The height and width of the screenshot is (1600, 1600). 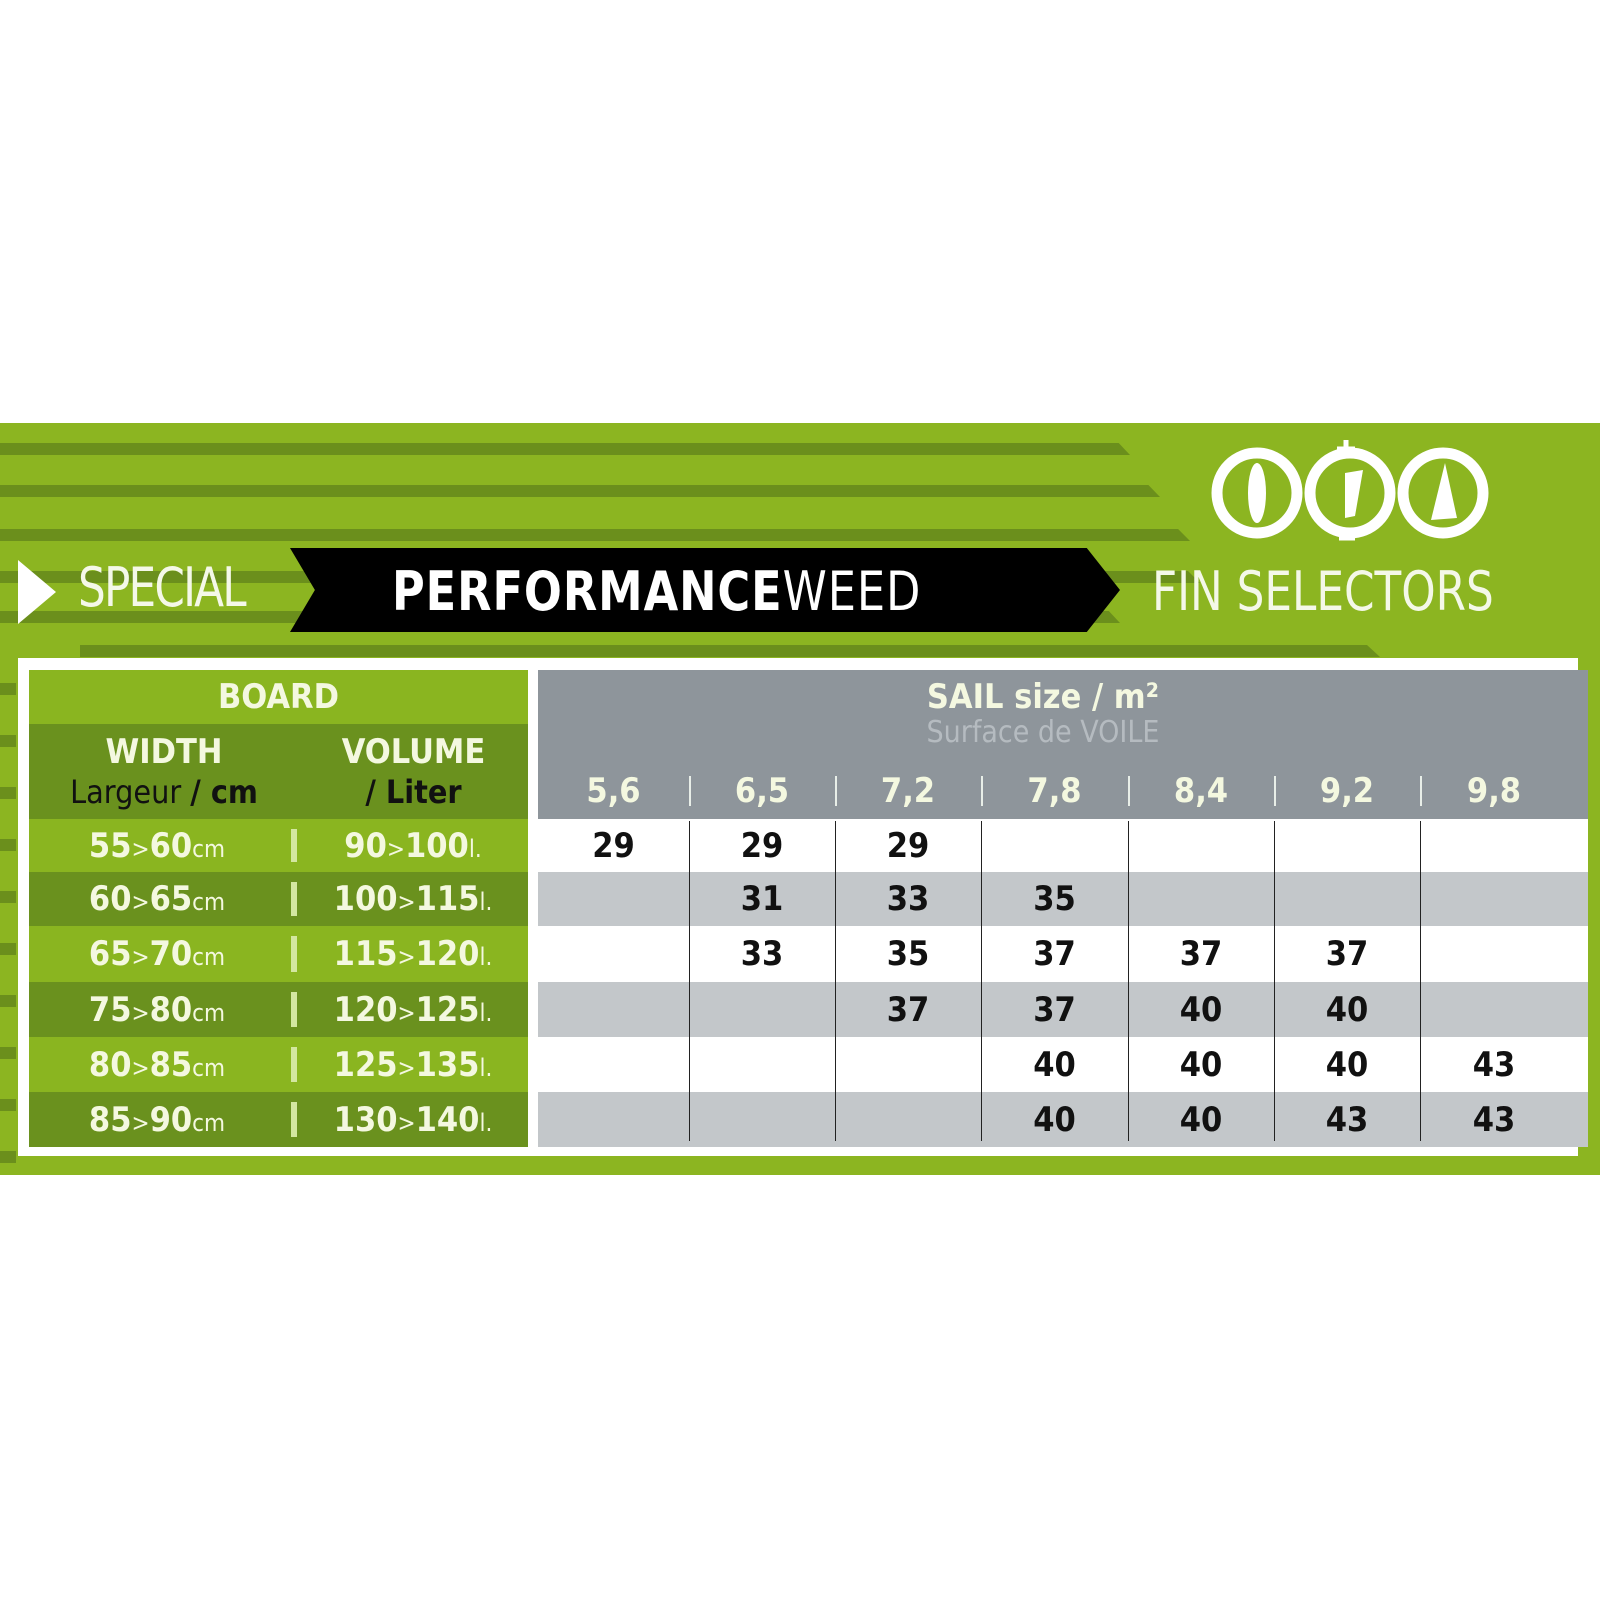 What do you see at coordinates (171, 845) in the screenshot?
I see `width-to: 60` at bounding box center [171, 845].